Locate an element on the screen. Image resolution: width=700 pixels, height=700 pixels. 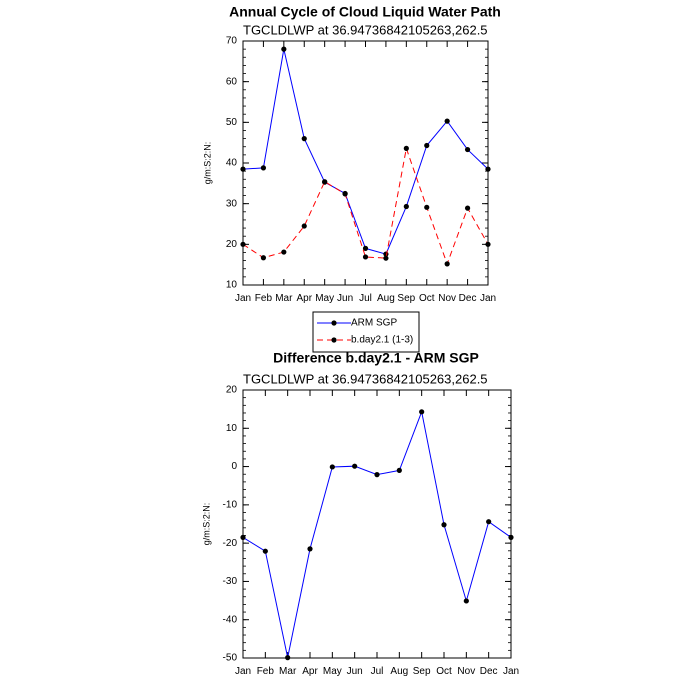
plot-frame is located at coordinates (377, 524).